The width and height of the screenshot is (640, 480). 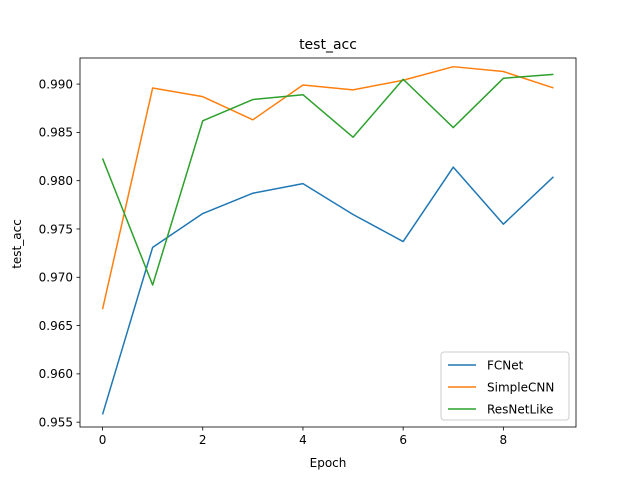 What do you see at coordinates (56, 374) in the screenshot?
I see `y-tick-label: 0.960` at bounding box center [56, 374].